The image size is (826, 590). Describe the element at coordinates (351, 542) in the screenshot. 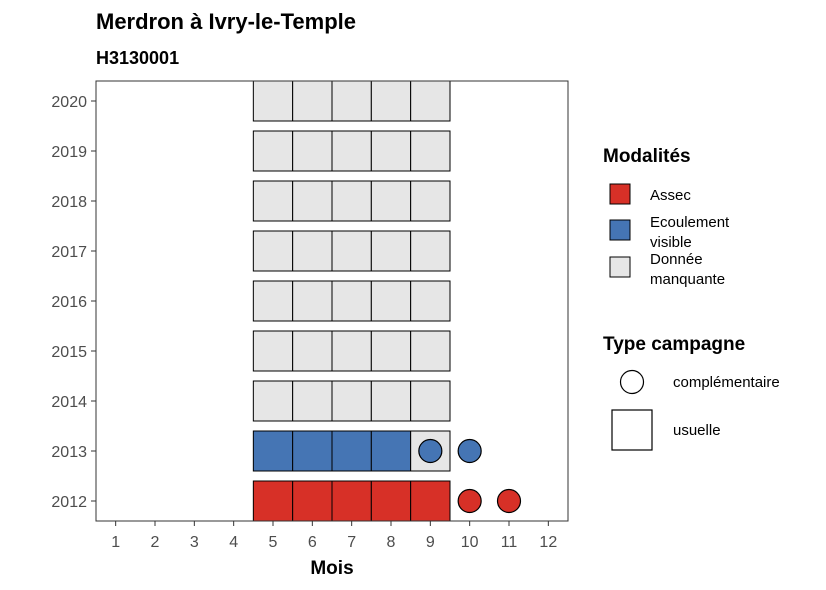

I see `x-tick-label: 7` at that location.